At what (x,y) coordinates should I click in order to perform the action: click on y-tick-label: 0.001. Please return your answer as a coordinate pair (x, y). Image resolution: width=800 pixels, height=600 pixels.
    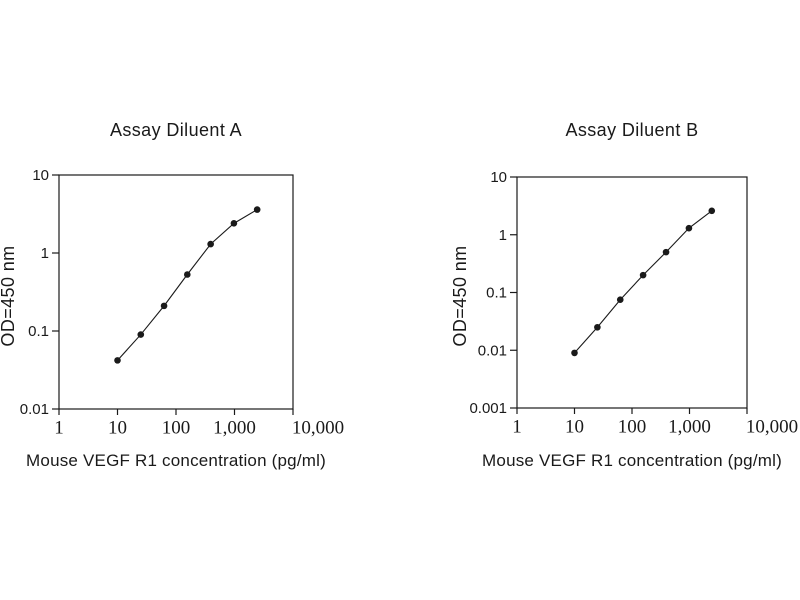
    Looking at the image, I should click on (488, 408).